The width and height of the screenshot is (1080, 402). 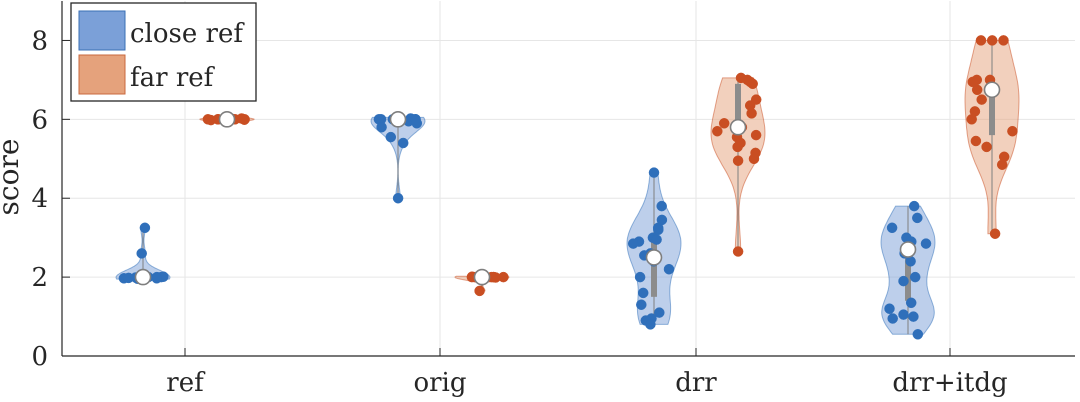 What do you see at coordinates (439, 383) in the screenshot?
I see `x-tick-label-orig: orig` at bounding box center [439, 383].